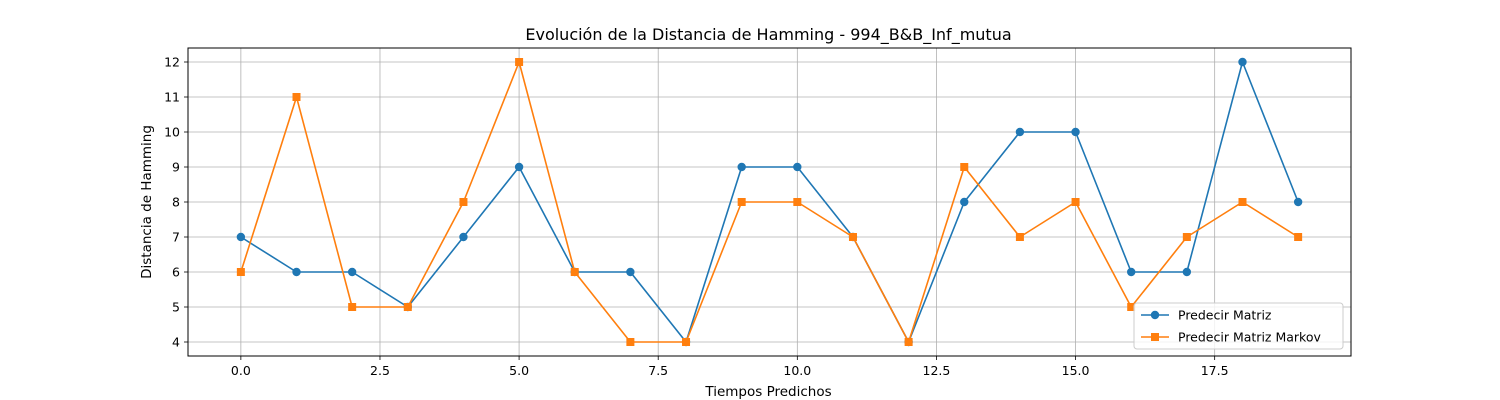 Image resolution: width=1500 pixels, height=400 pixels. I want to click on x-tick-label: 0.0, so click(241, 370).